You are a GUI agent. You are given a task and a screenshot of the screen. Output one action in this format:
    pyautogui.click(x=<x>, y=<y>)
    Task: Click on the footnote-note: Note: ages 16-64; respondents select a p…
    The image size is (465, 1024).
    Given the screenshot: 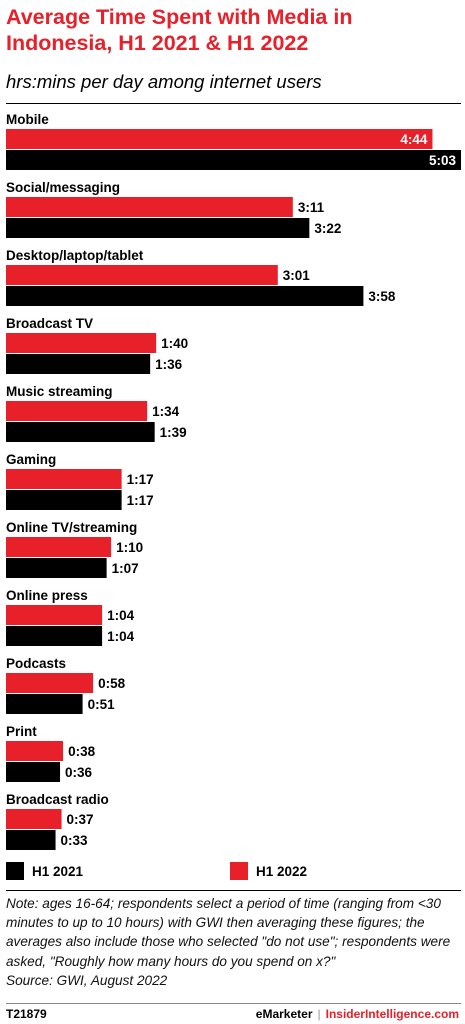 What is the action you would take?
    pyautogui.click(x=228, y=932)
    